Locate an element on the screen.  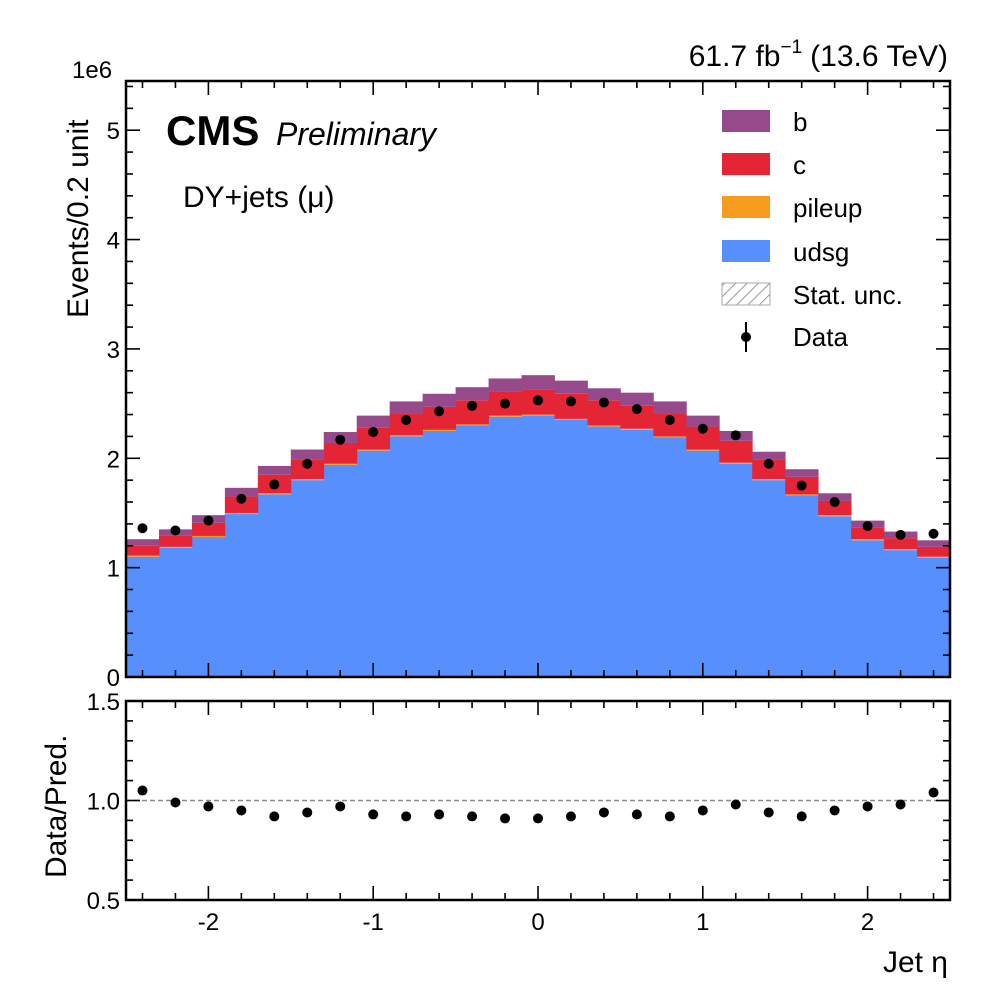
legend-label-data: Data is located at coordinates (820, 337).